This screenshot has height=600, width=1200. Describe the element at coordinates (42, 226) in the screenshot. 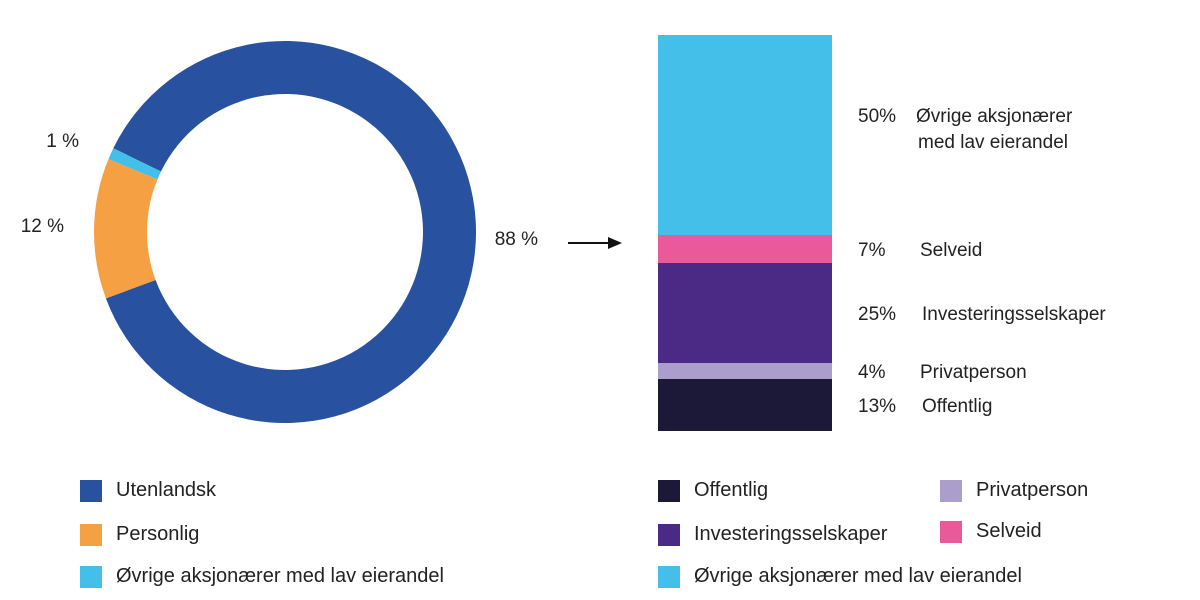

I see `donut-data-label: 12 %` at that location.